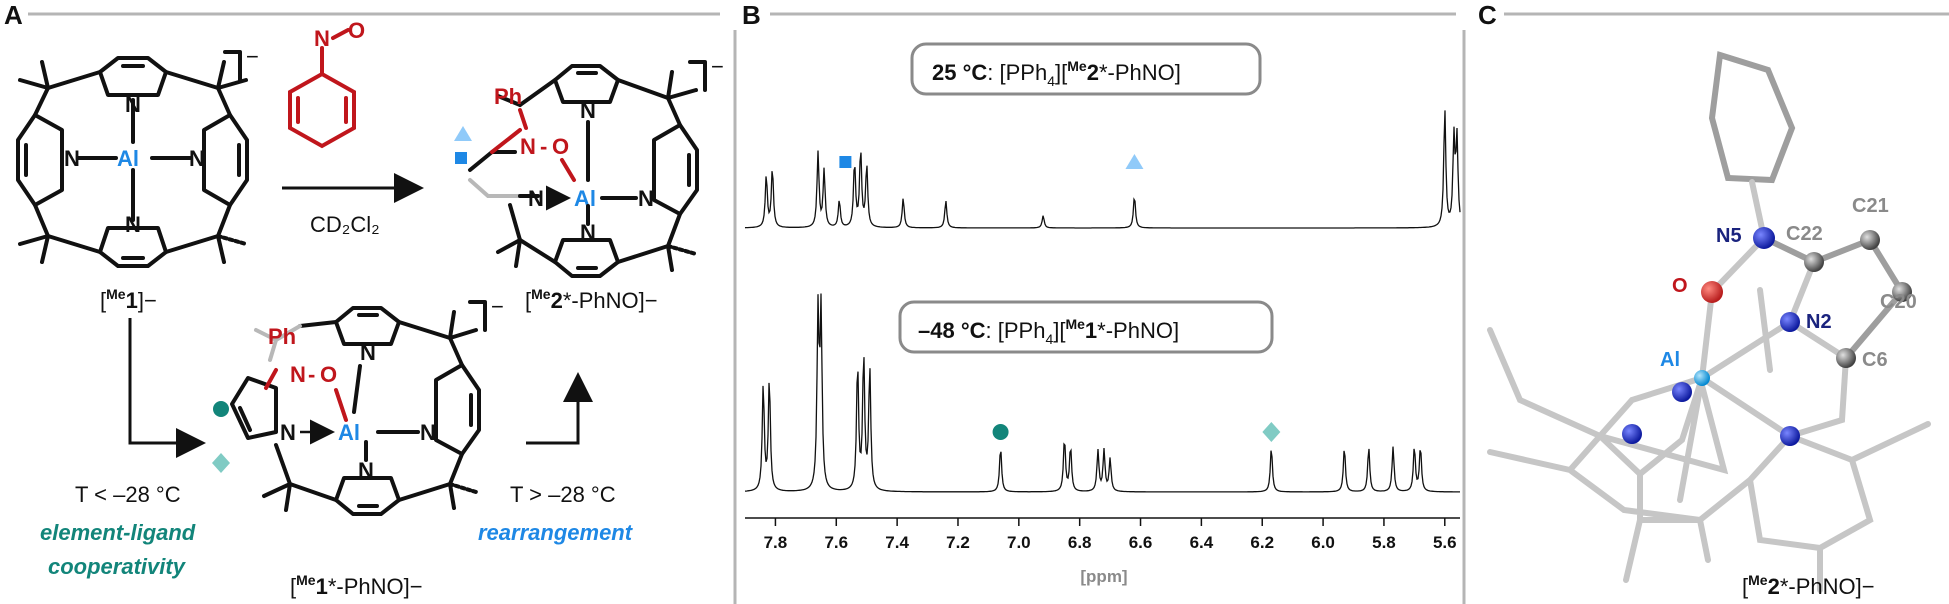  Describe the element at coordinates (72, 158) in the screenshot. I see `atom-n-left: N` at that location.